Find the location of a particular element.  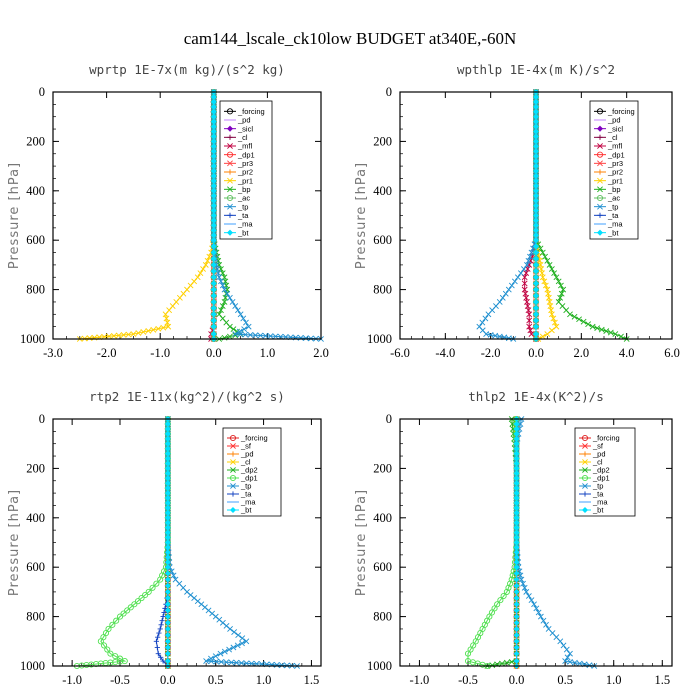

legend-label: _ma is located at coordinates (245, 224).